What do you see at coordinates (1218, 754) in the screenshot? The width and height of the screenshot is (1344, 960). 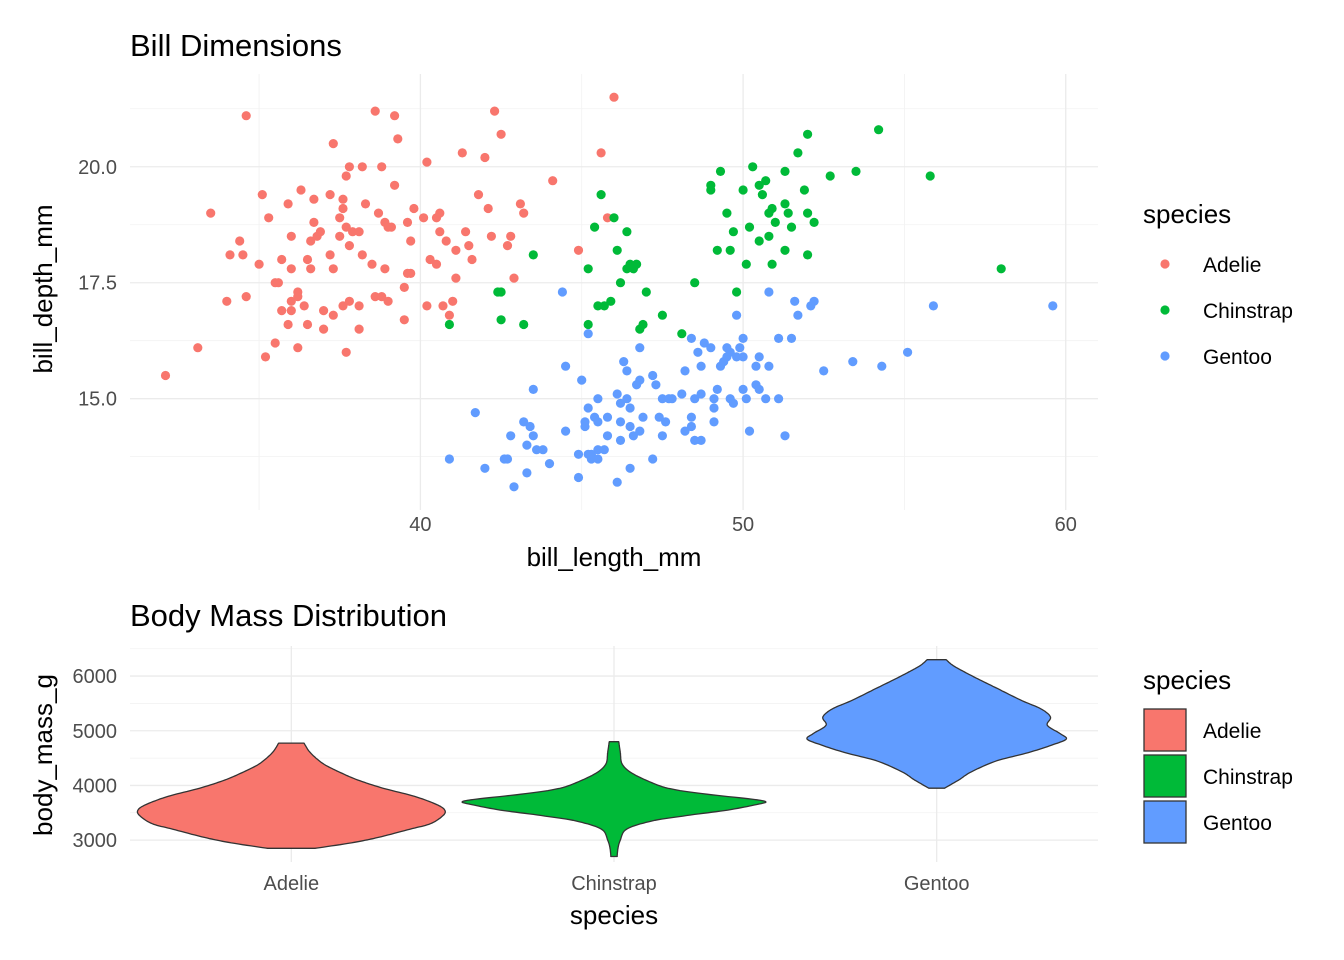 I see `violin-legend: species Adelie Chinstrap Gentoo` at bounding box center [1218, 754].